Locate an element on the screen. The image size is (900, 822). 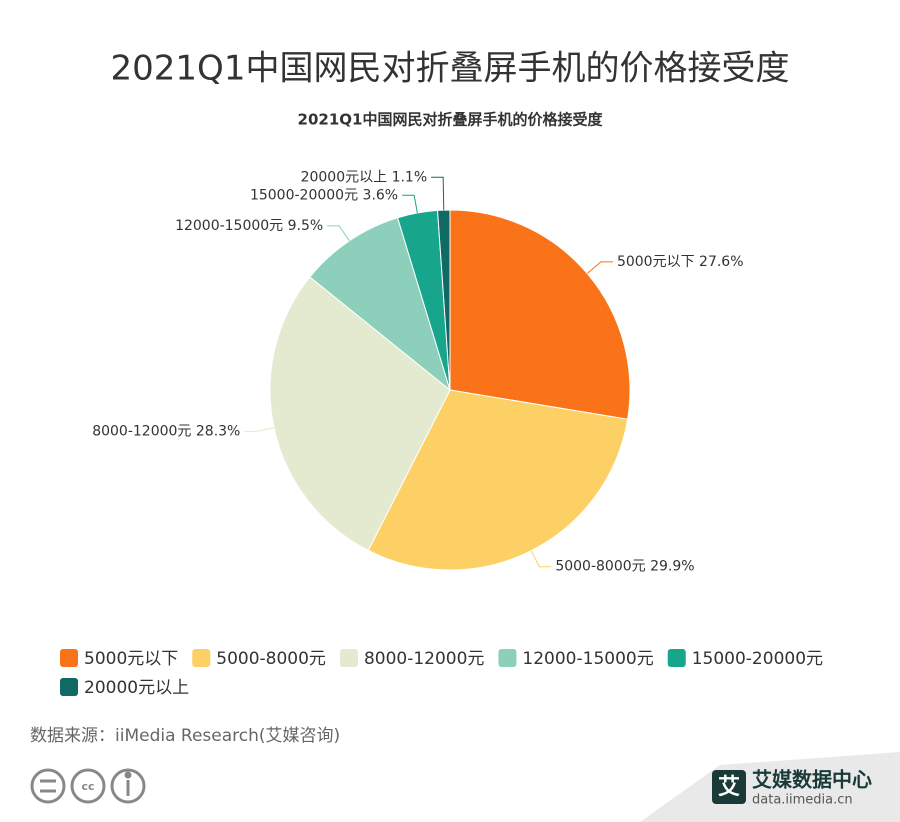
slice-label: 20000元以上 1.1% is located at coordinates (364, 177).